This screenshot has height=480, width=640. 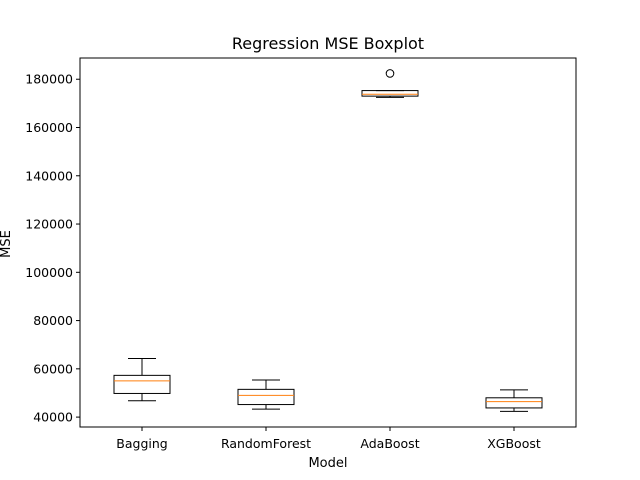 I want to click on outlier-point, so click(x=390, y=73).